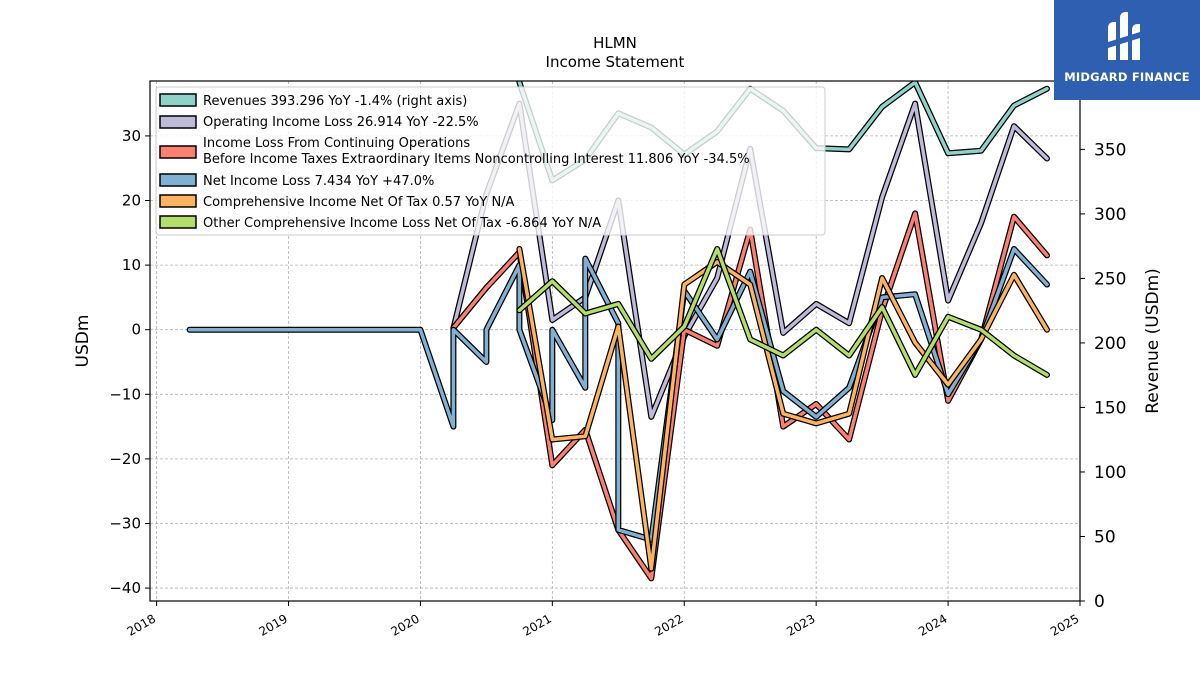  I want to click on y-tick-label: −30, so click(125, 523).